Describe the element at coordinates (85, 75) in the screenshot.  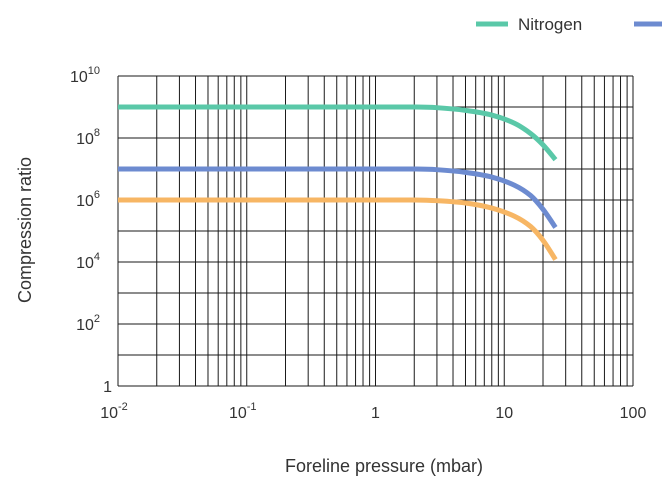
I see `y-tick-label: 10¹⁰` at that location.